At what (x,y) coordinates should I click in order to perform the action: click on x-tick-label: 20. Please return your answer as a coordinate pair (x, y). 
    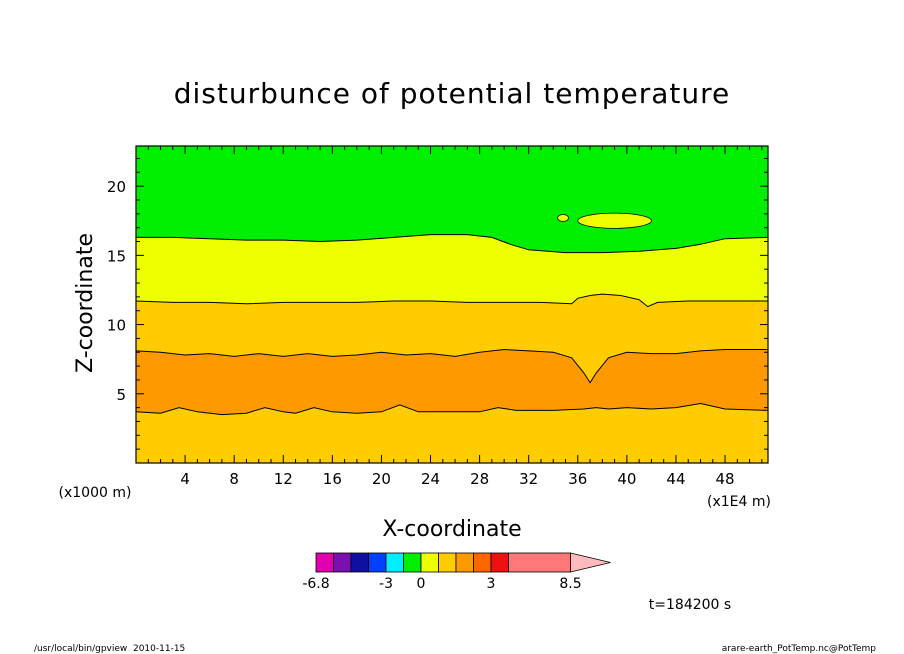
    Looking at the image, I should click on (381, 479).